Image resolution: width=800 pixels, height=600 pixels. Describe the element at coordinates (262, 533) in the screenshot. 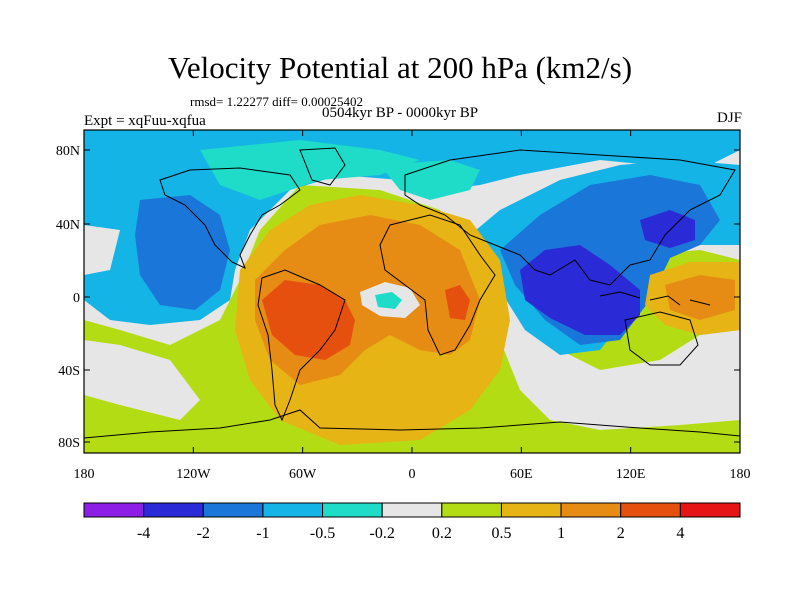

I see `colorbar-label: -1` at that location.